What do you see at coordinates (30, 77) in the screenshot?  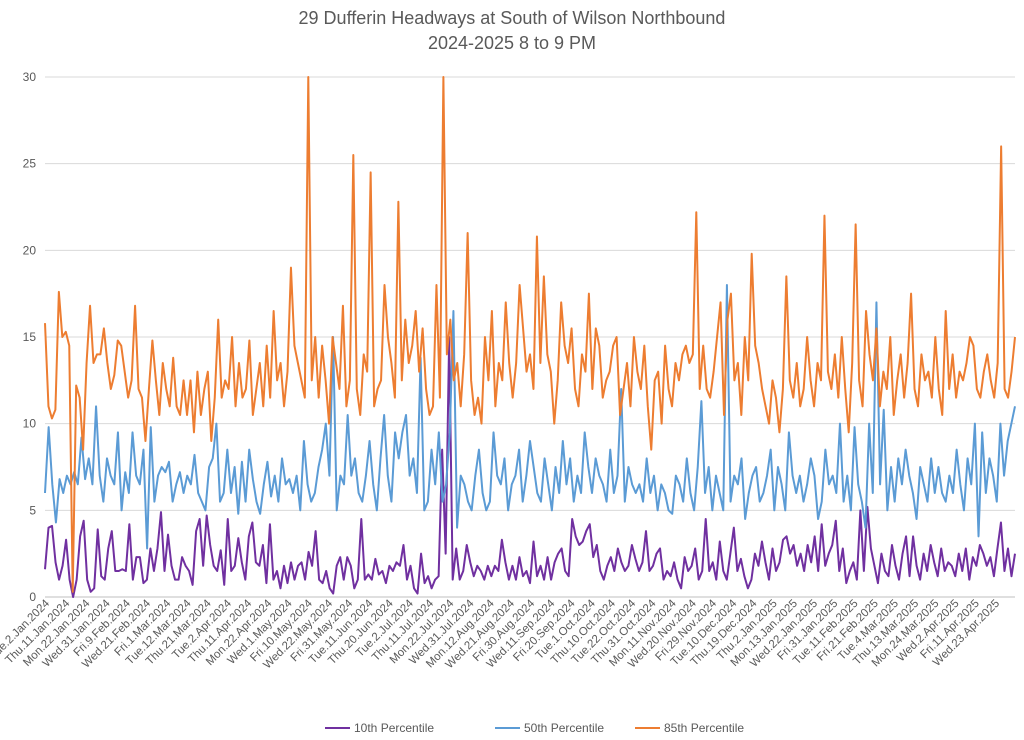 I see `y-tick-label: 30` at bounding box center [30, 77].